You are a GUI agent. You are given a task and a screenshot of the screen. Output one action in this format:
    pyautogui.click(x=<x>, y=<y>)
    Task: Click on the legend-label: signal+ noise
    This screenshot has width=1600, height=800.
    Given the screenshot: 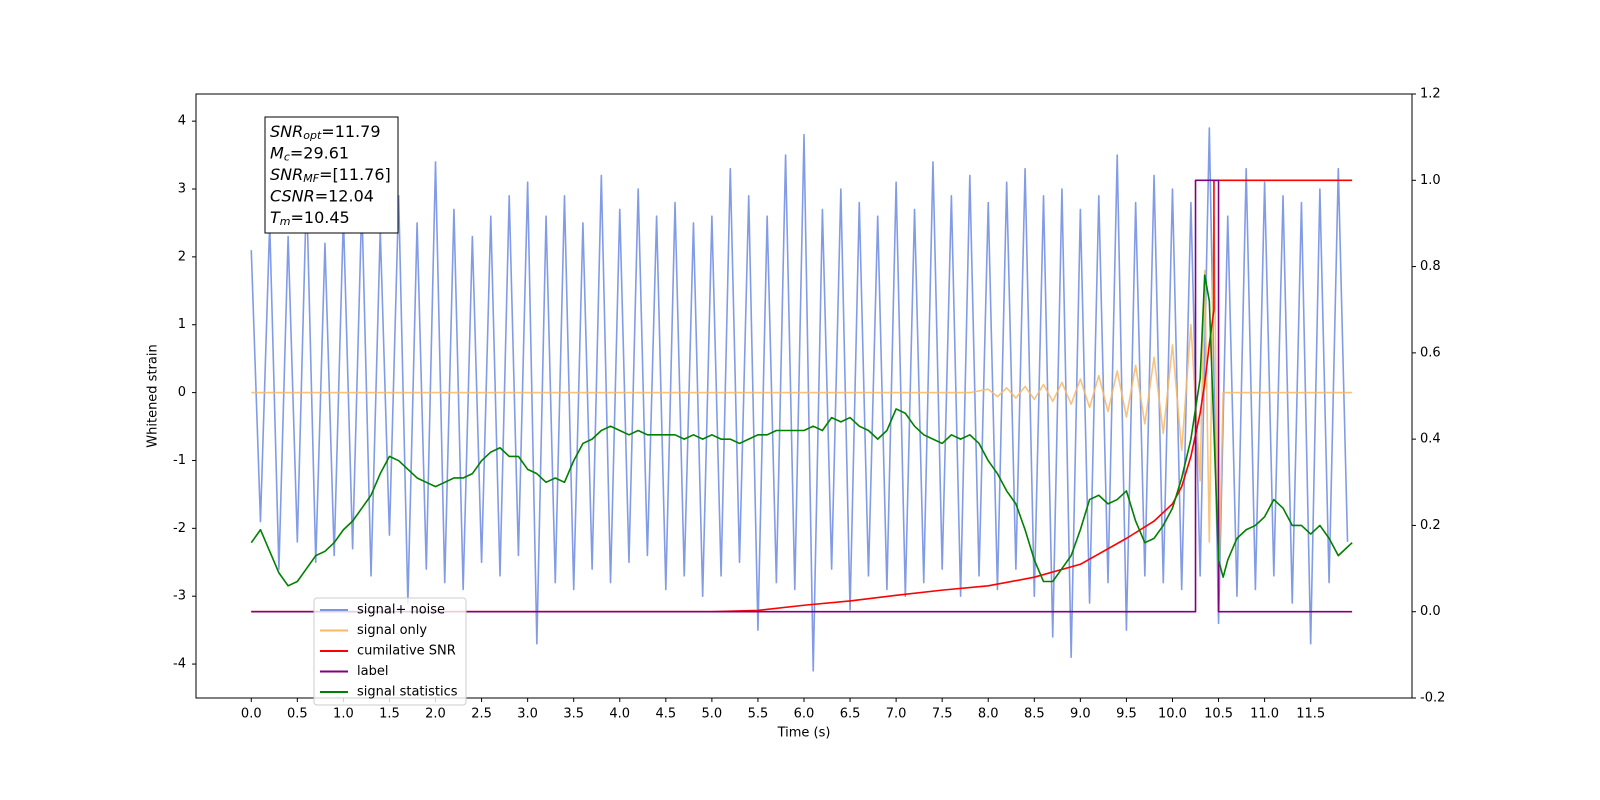 What is the action you would take?
    pyautogui.click(x=401, y=610)
    